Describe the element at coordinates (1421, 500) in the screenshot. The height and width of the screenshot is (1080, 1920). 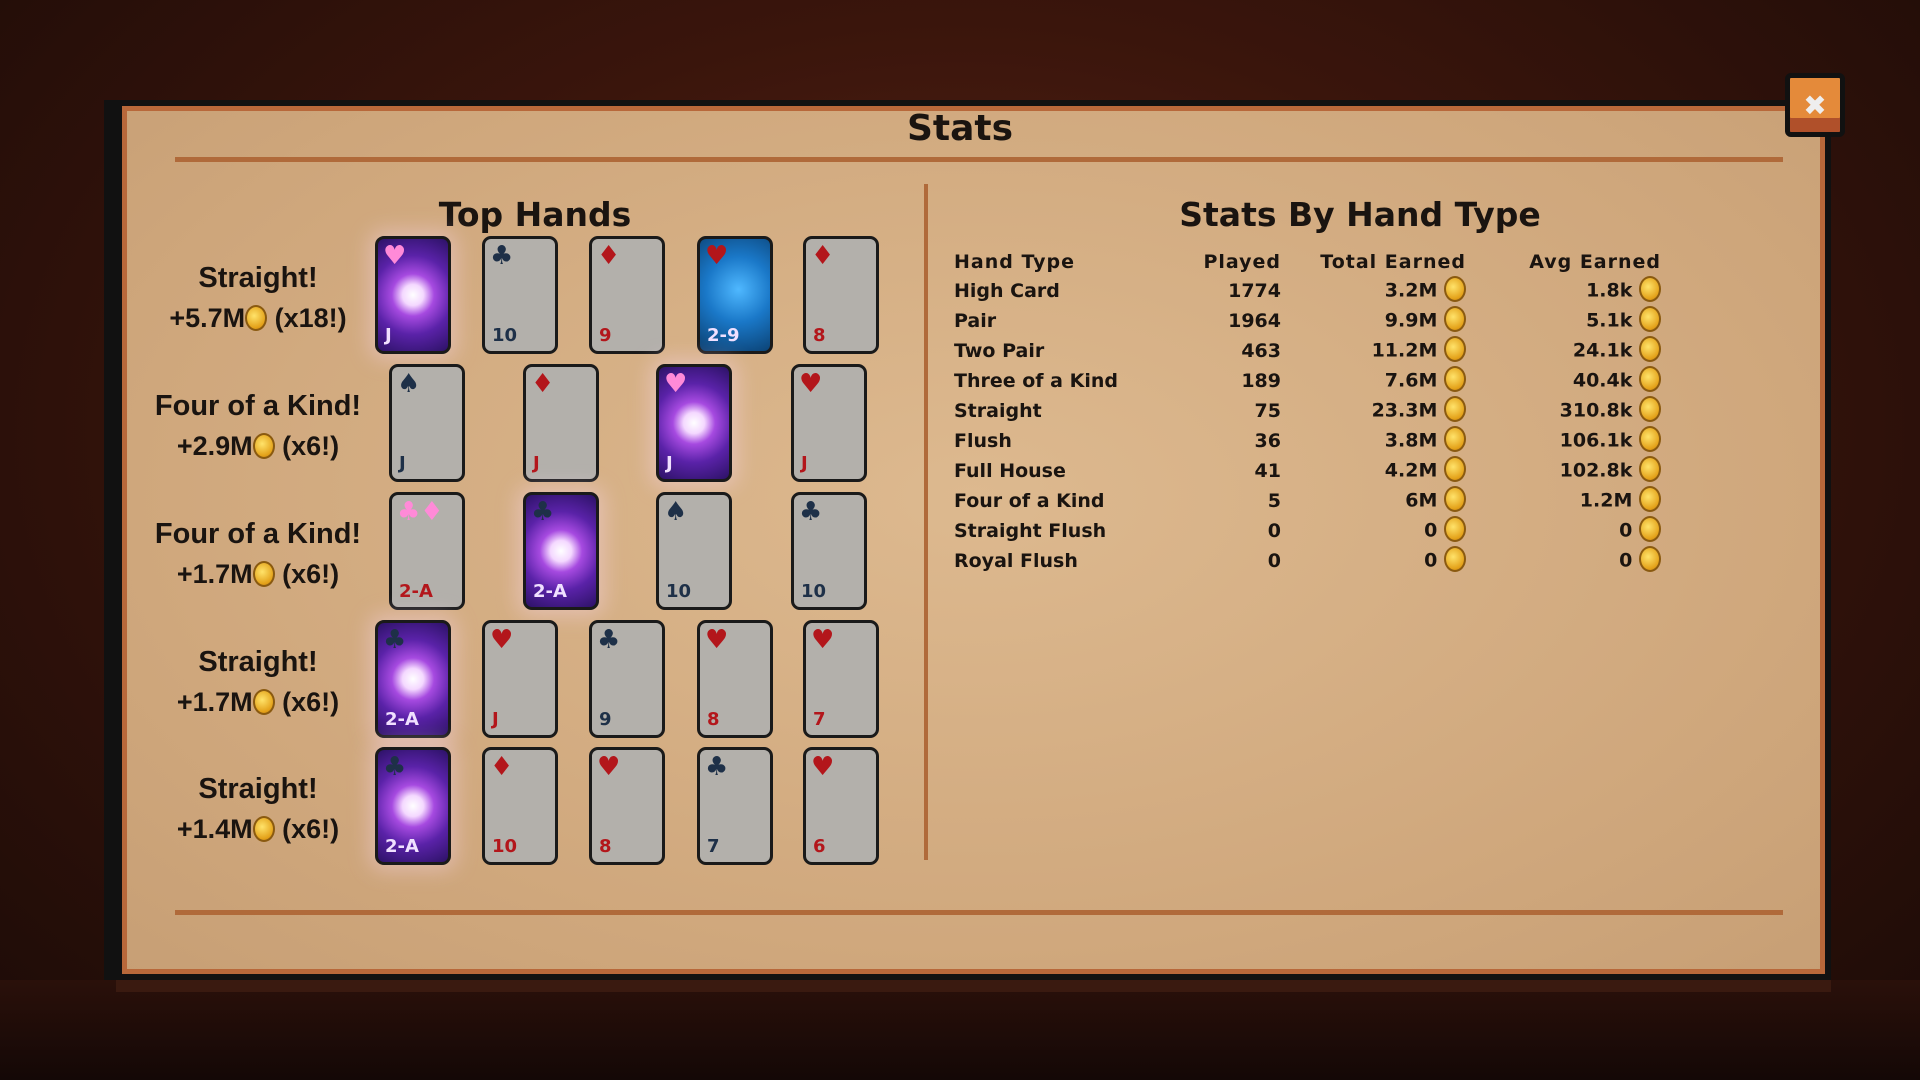
I see `total-earned: 6M` at that location.